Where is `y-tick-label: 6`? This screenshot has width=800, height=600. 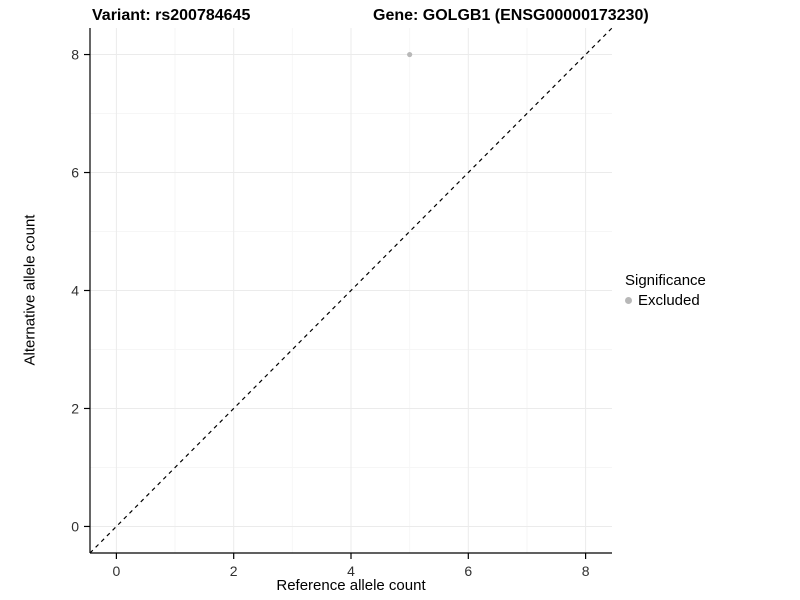 y-tick-label: 6 is located at coordinates (75, 173).